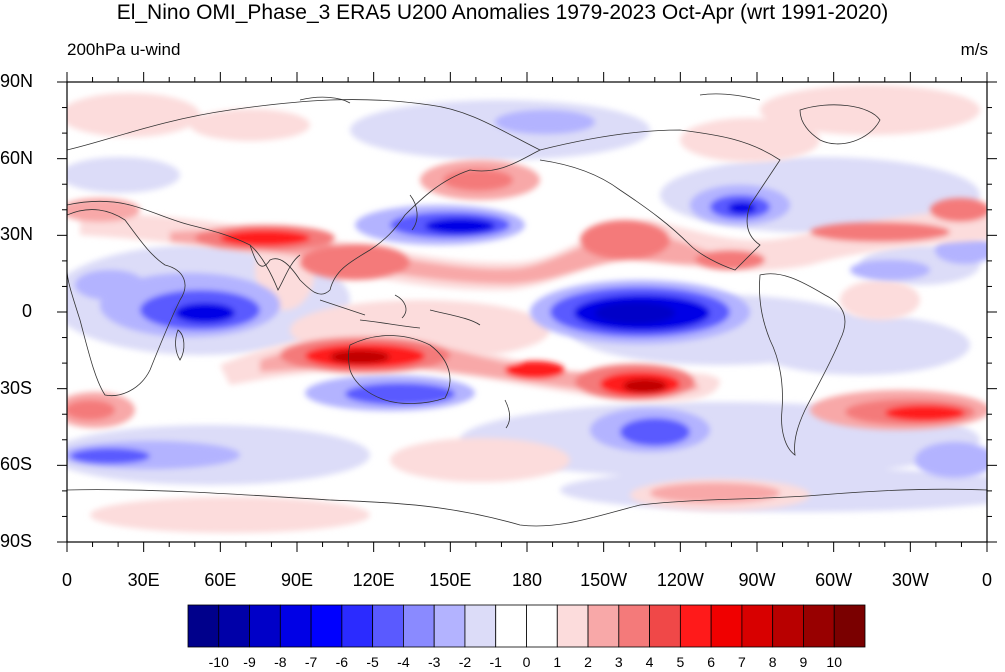  What do you see at coordinates (974, 49) in the screenshot?
I see `units-label: m/s` at bounding box center [974, 49].